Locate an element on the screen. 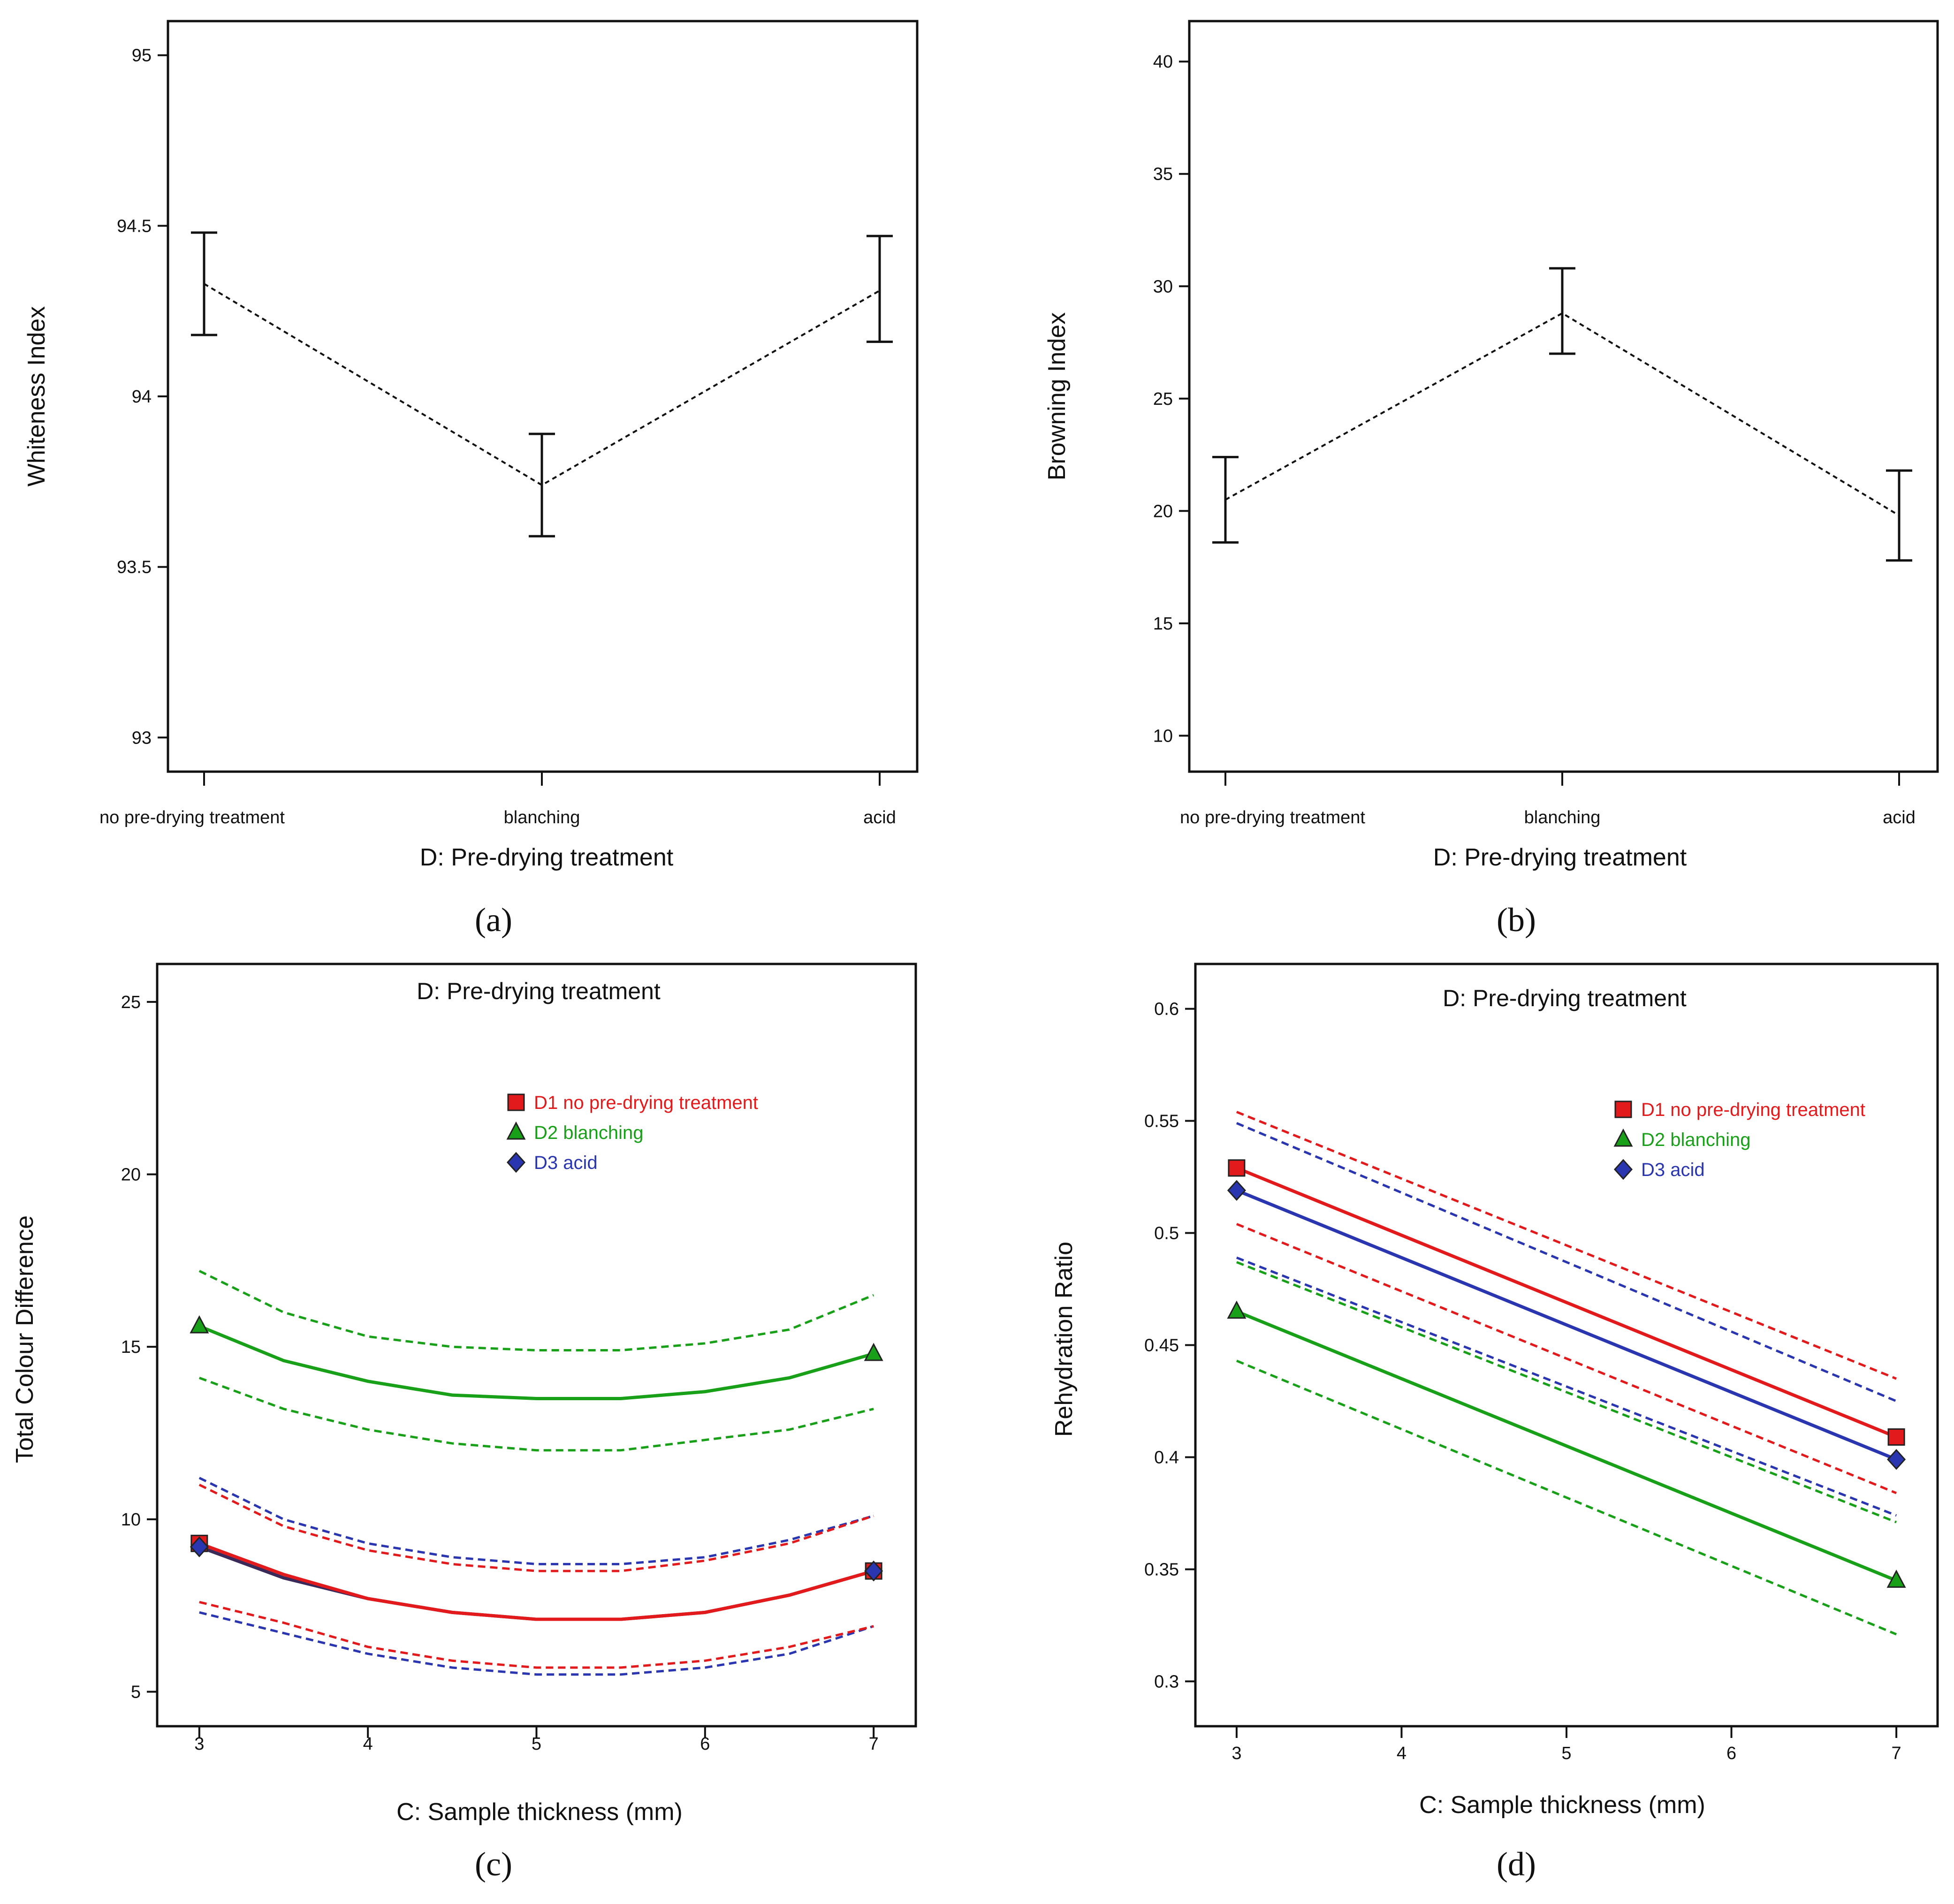 This screenshot has width=1954, height=1904. y-tick-label-b: 25 is located at coordinates (1163, 399).